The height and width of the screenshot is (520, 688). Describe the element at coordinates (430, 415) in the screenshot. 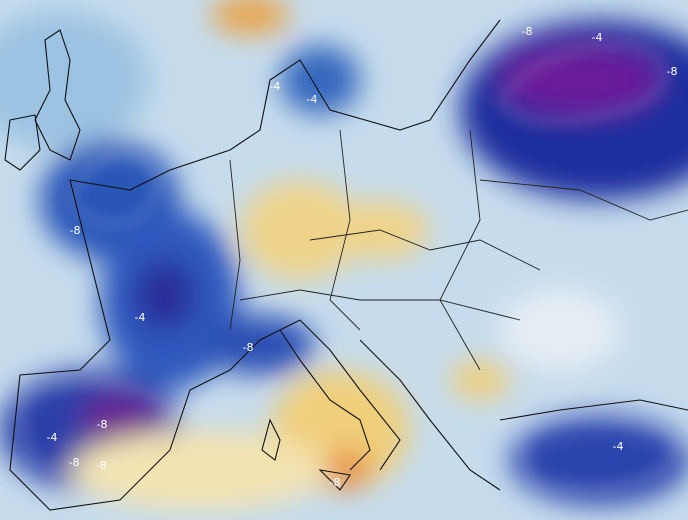

I see `balkans` at that location.